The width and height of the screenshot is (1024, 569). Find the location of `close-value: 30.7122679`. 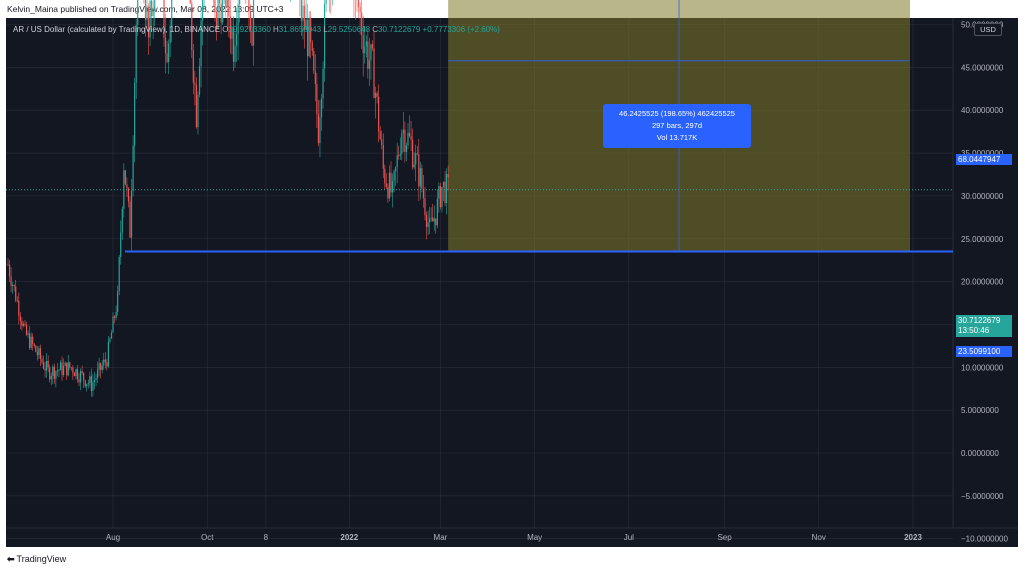

close-value: 30.7122679 is located at coordinates (399, 29).